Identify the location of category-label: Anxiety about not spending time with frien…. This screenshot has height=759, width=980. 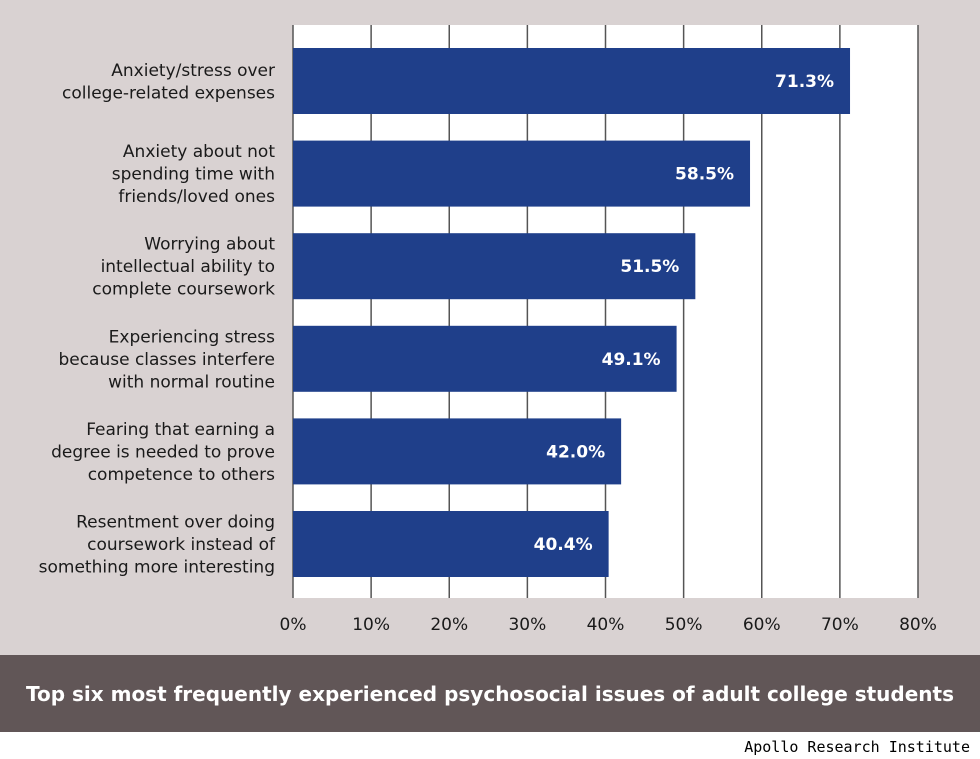
(194, 174).